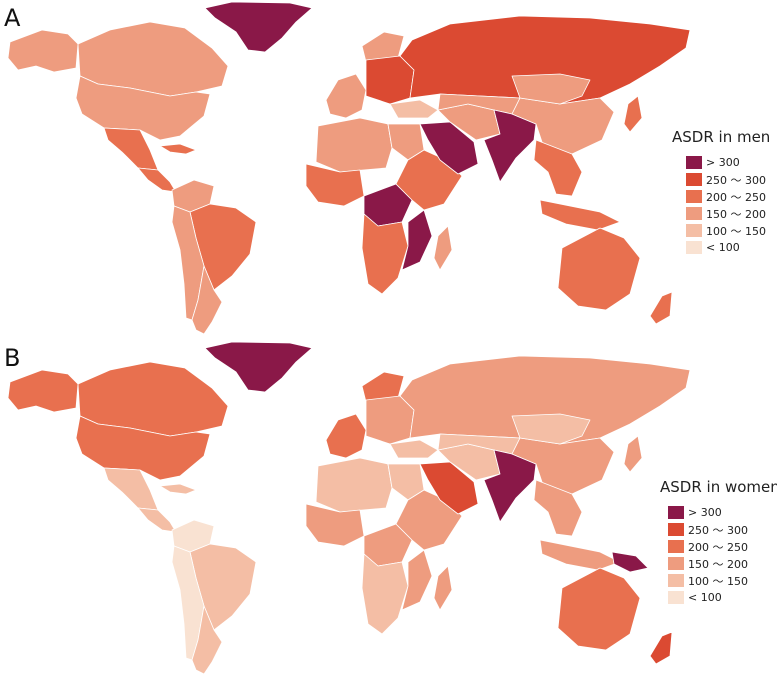 The image size is (777, 683). Describe the element at coordinates (718, 487) in the screenshot. I see `legend-title: ASDR in women` at that location.